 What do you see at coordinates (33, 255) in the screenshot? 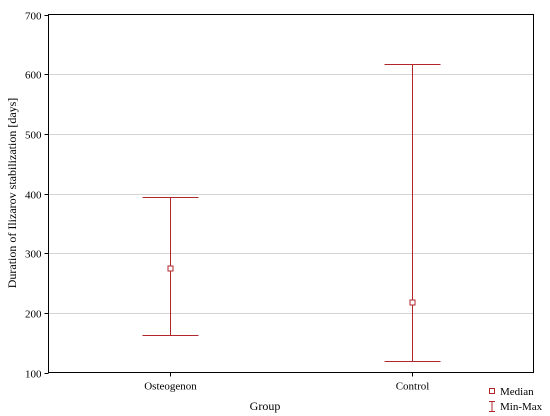
I see `y-tick-label: 300` at bounding box center [33, 255].